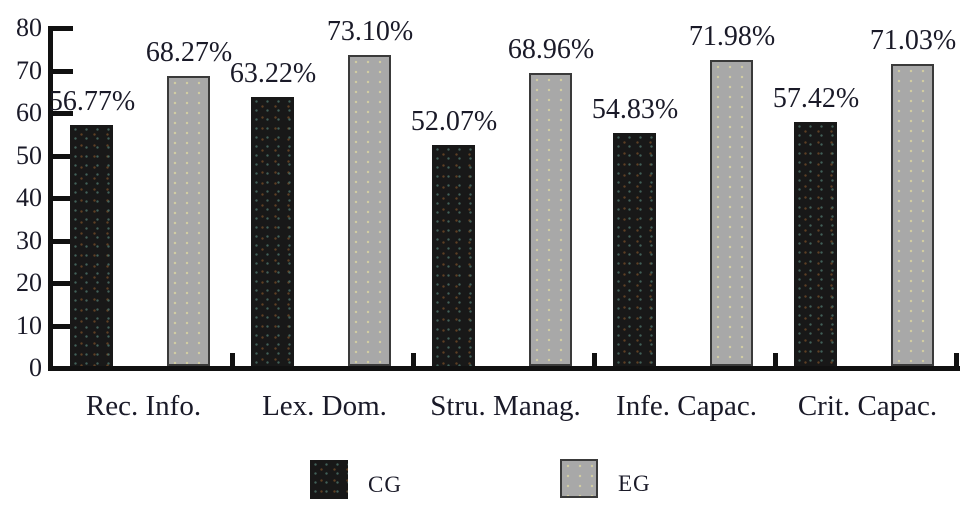 The height and width of the screenshot is (507, 963). Describe the element at coordinates (686, 406) in the screenshot. I see `category-label: Infe. Capac.` at that location.